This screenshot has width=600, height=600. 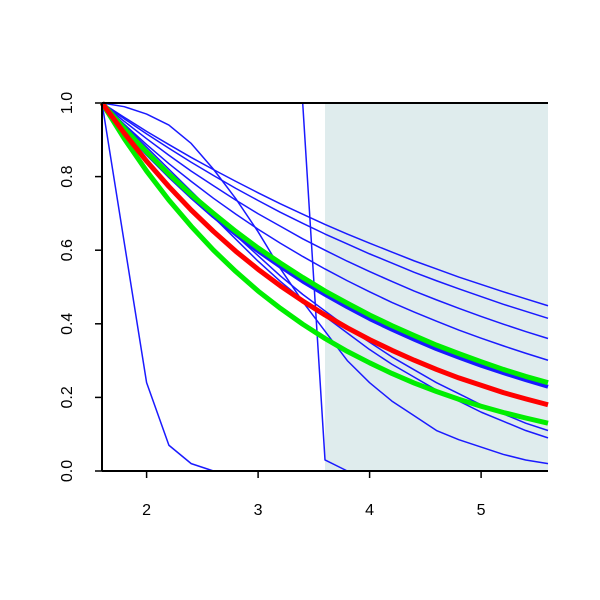 I want to click on y-tick-label: 1.0, so click(x=67, y=103).